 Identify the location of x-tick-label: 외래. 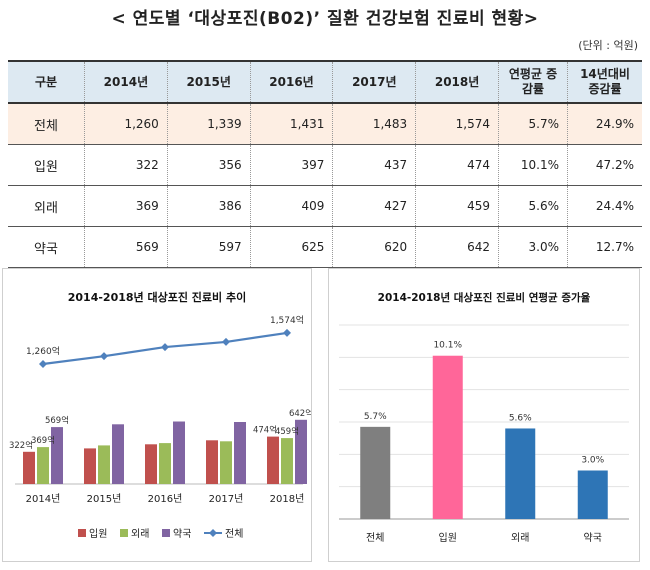
(520, 538).